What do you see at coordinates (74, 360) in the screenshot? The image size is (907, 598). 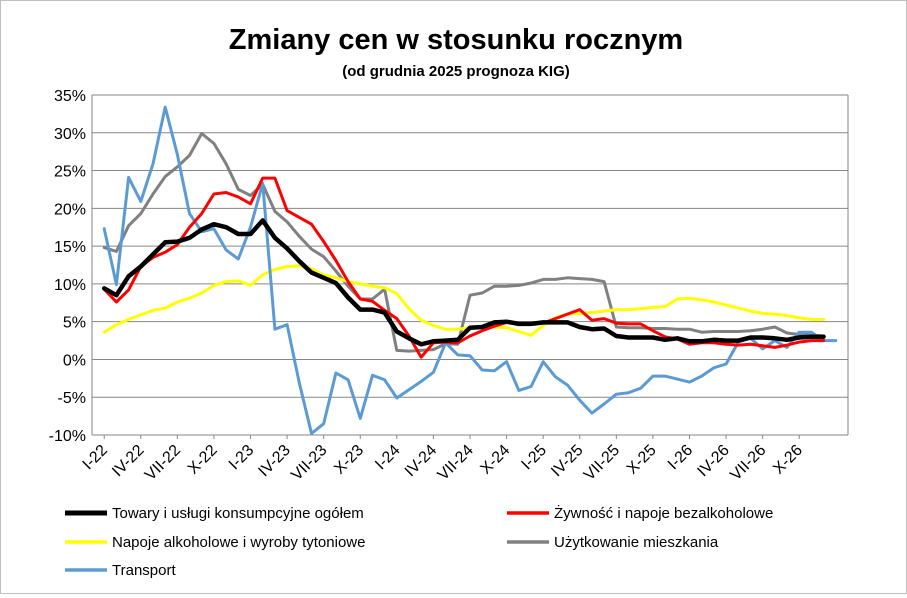 I see `y-tick-label: 0%` at bounding box center [74, 360].